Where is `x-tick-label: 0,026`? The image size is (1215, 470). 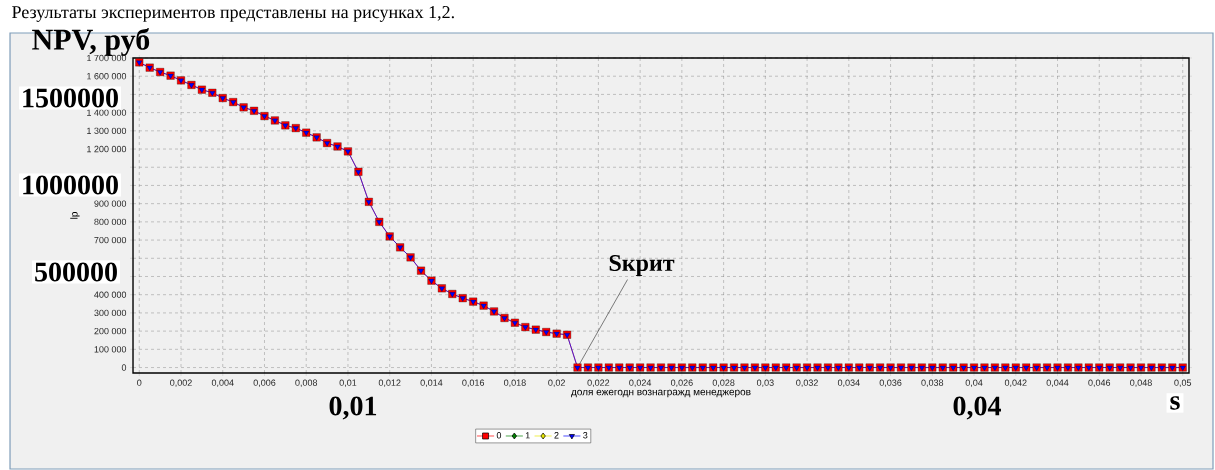
x-tick-label: 0,026 is located at coordinates (681, 383).